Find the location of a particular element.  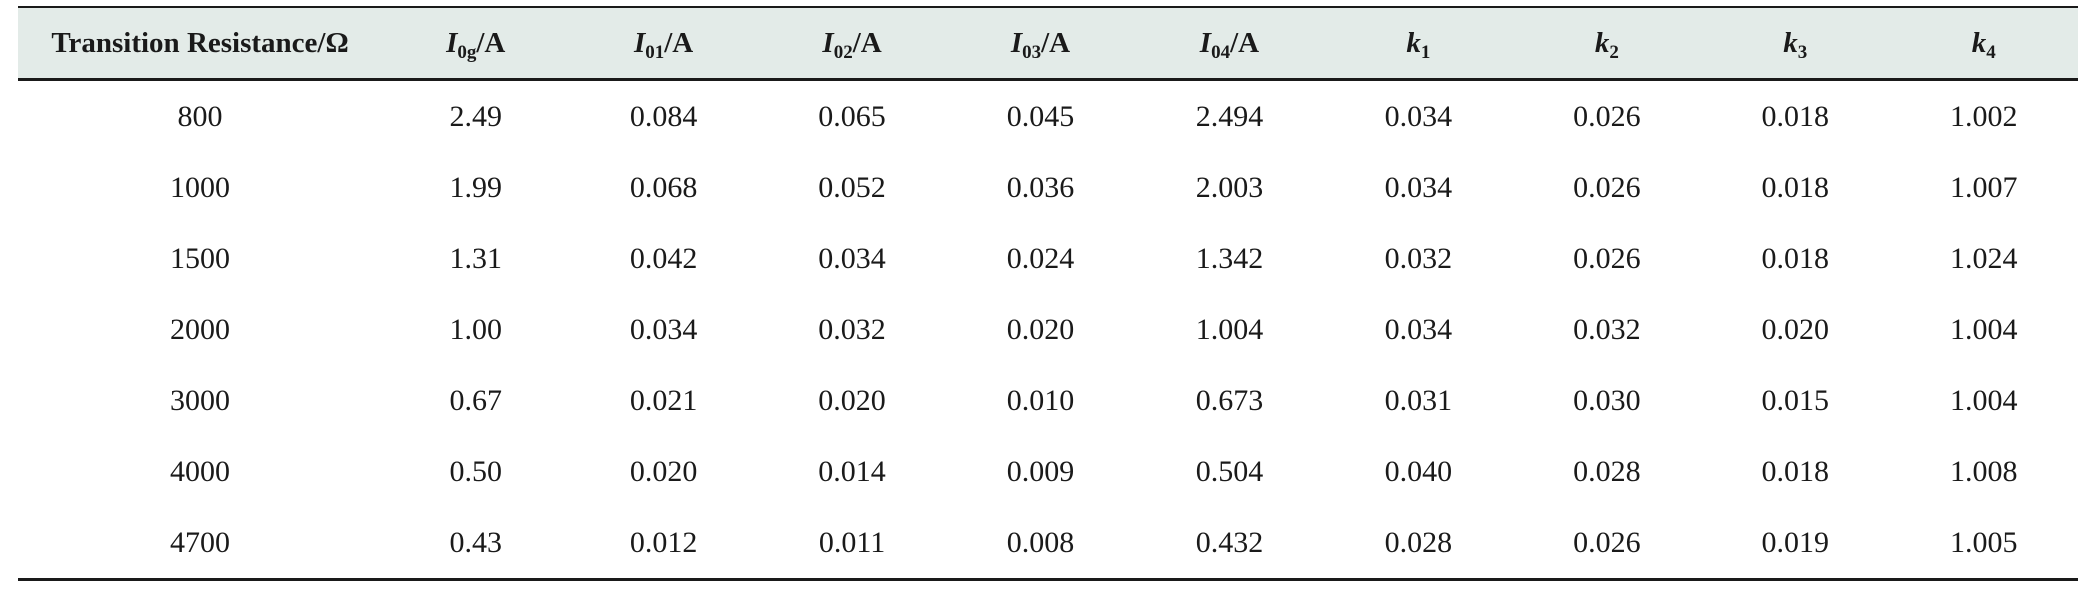

table-cell: 0.030 is located at coordinates (1607, 400).